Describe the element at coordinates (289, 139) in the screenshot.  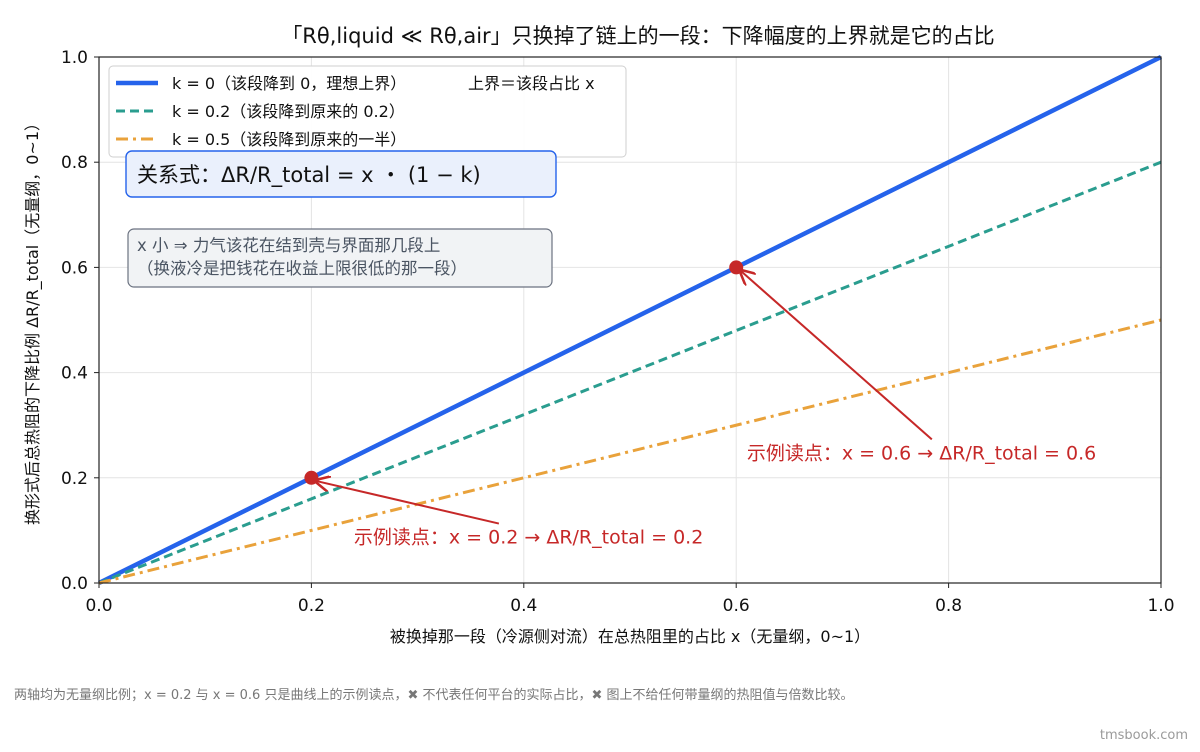
I see `legend-label: k = 0.5（该段降到原来的一半）` at that location.